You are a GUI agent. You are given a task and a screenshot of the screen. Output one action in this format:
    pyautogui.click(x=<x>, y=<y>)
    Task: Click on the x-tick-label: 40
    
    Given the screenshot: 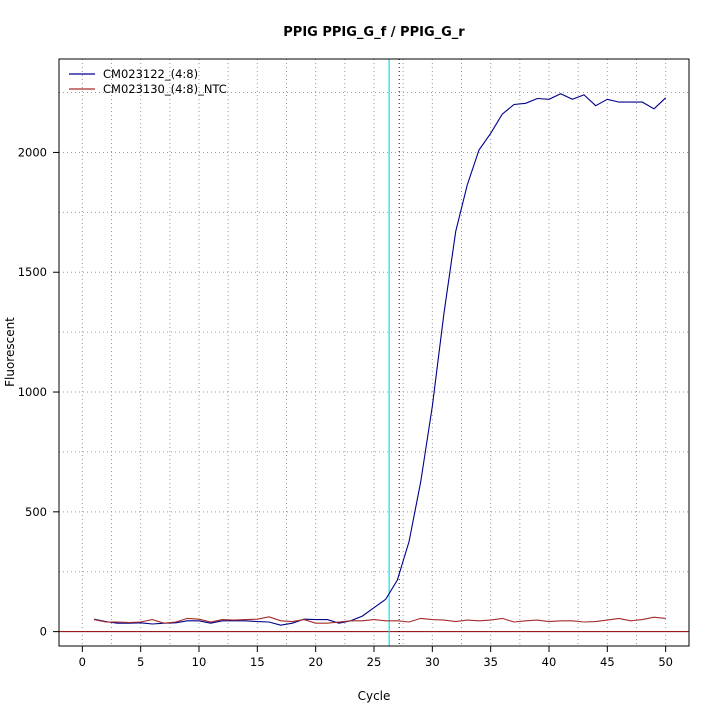 What is the action you would take?
    pyautogui.click(x=549, y=662)
    